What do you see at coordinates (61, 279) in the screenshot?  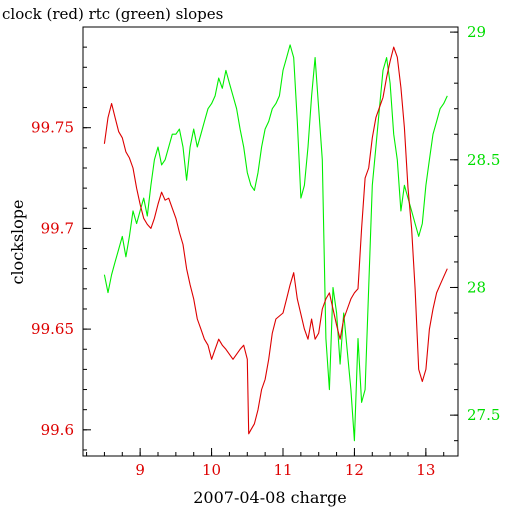 I see `y-left-axis-ticks: 99.6 99.65 99.7 99.75` at bounding box center [61, 279].